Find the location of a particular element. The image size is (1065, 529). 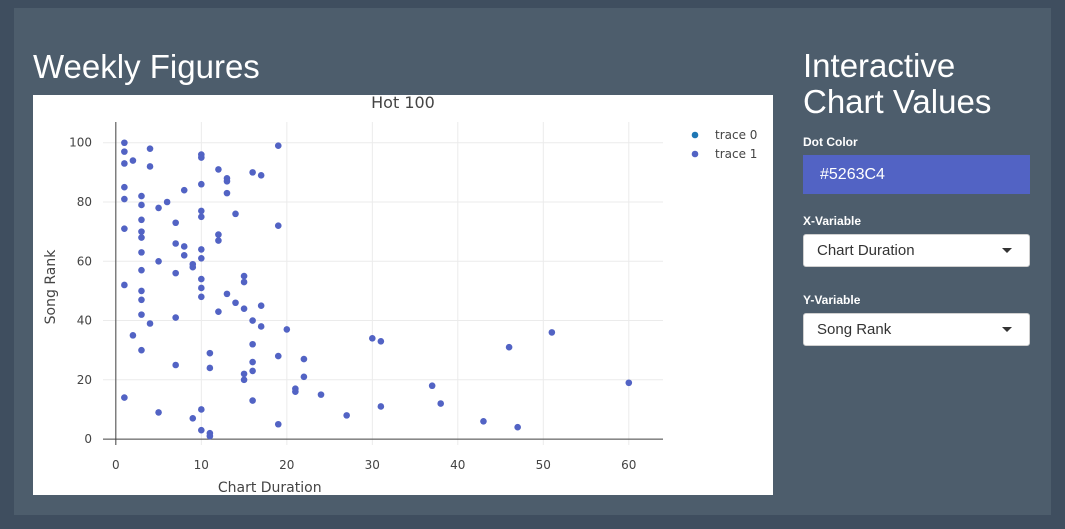

y-variable-value: Song Rank is located at coordinates (854, 329).